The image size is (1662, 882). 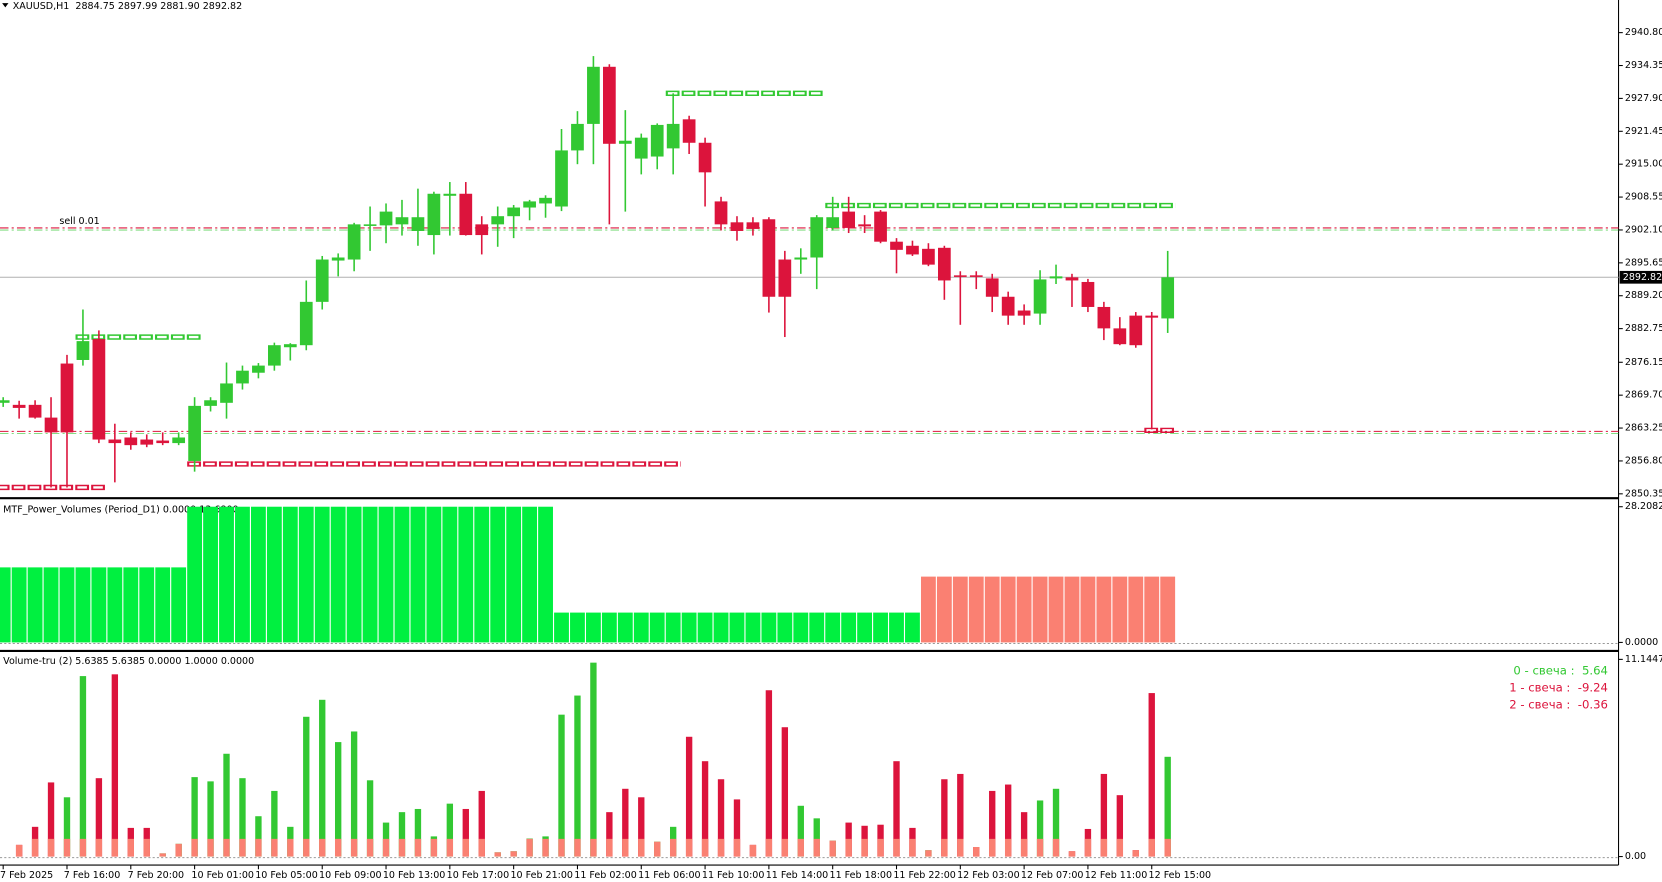 What do you see at coordinates (1643, 328) in the screenshot?
I see `y-tick-label: 2882.75` at bounding box center [1643, 328].